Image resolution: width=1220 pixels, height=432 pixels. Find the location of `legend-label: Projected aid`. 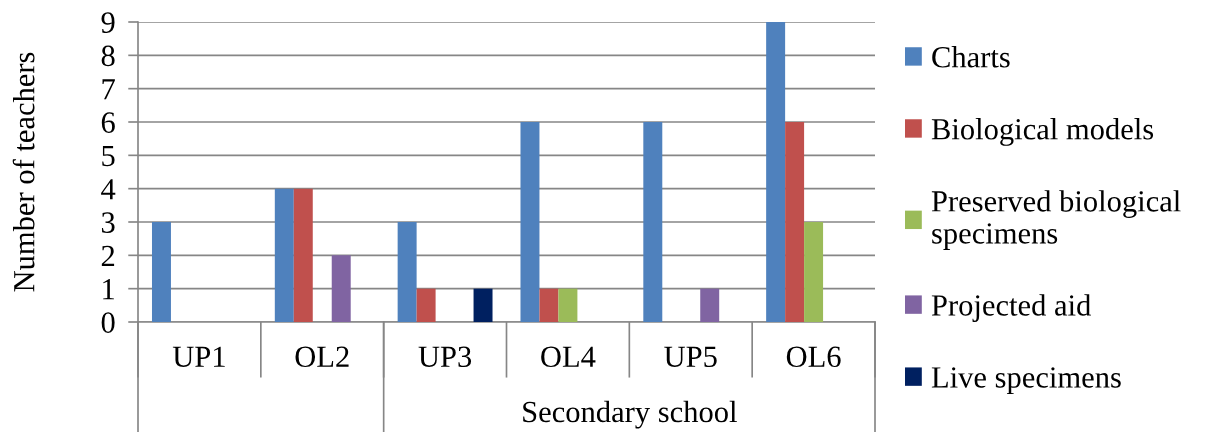

legend-label: Projected aid is located at coordinates (1011, 308).